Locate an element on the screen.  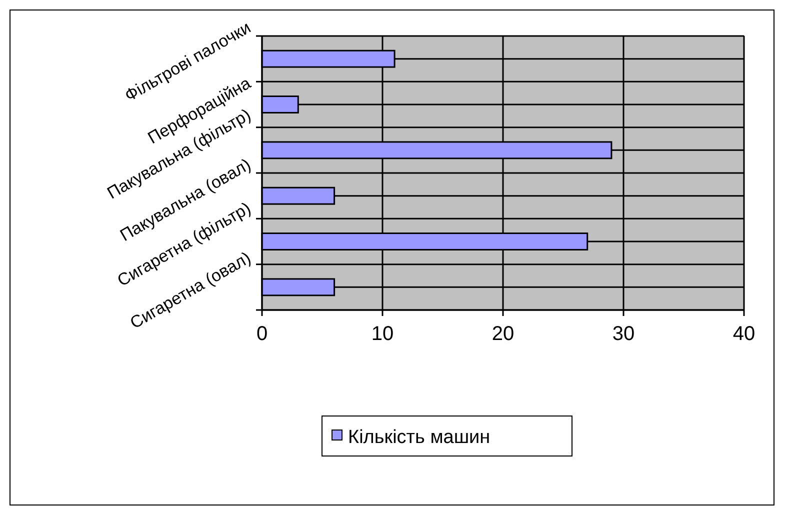
x-tick-label: 20 is located at coordinates (503, 334).